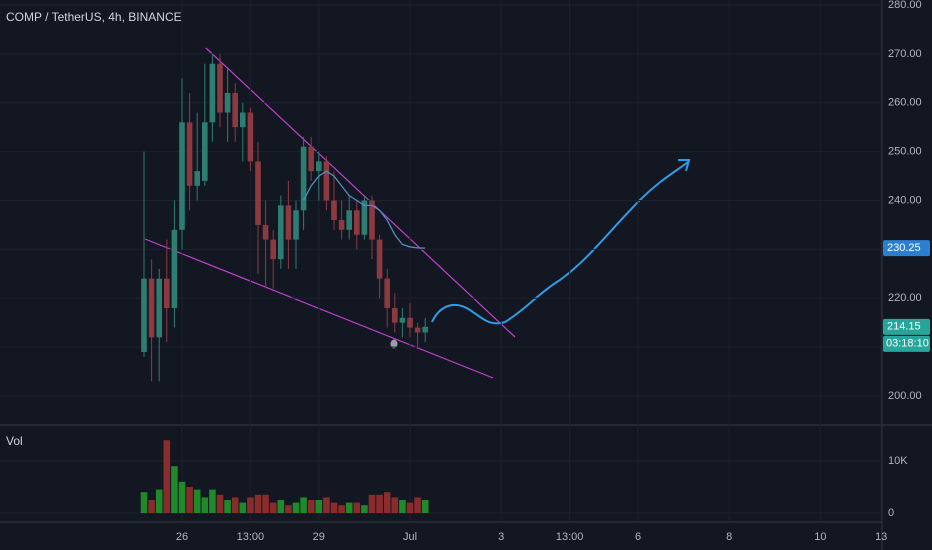 The image size is (932, 550). What do you see at coordinates (907, 344) in the screenshot?
I see `countdown: 03:18:10` at bounding box center [907, 344].